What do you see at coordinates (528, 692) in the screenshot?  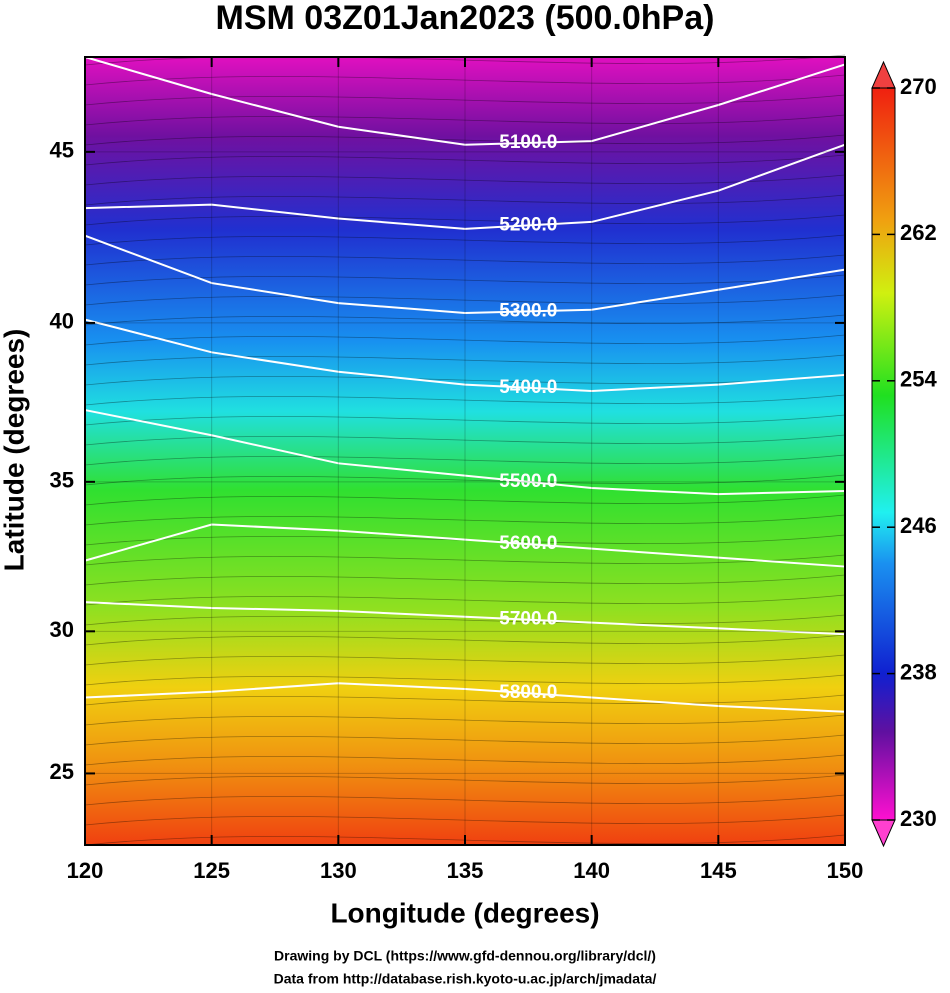 I see `contour-label: 5800.0` at bounding box center [528, 692].